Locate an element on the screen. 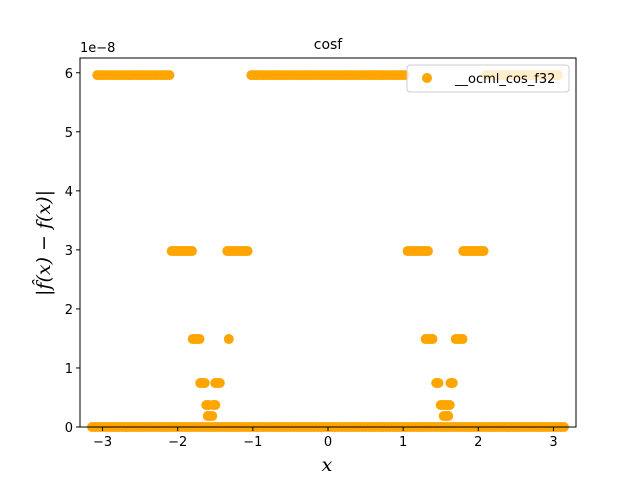  legend: __ocml_cos_f32 is located at coordinates (488, 78).